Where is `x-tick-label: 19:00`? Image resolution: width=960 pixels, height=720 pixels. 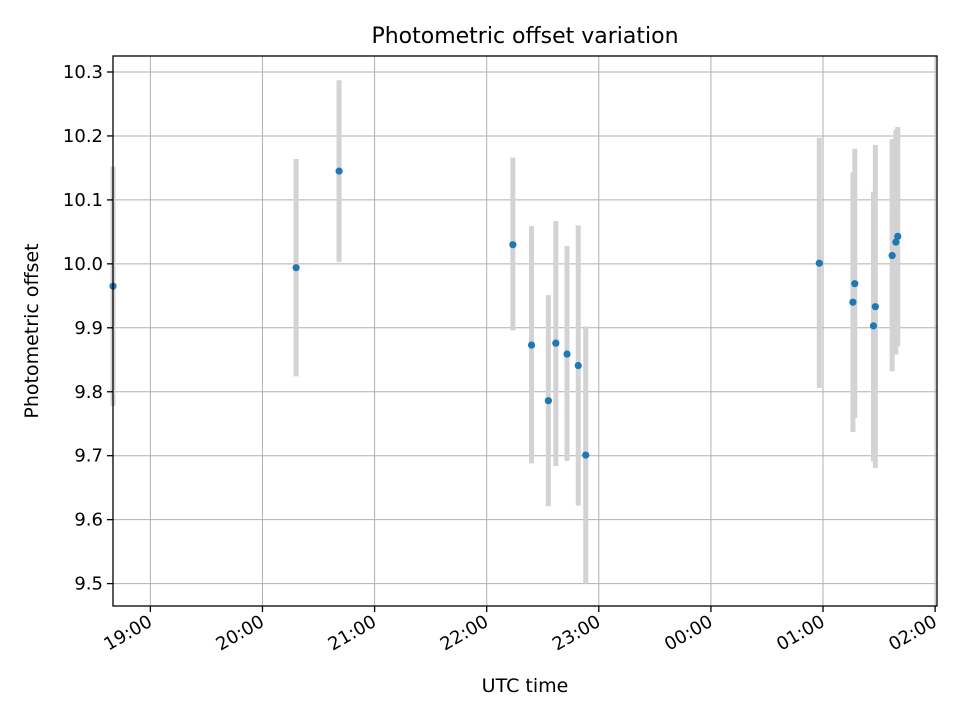 x-tick-label: 19:00 is located at coordinates (127, 633).